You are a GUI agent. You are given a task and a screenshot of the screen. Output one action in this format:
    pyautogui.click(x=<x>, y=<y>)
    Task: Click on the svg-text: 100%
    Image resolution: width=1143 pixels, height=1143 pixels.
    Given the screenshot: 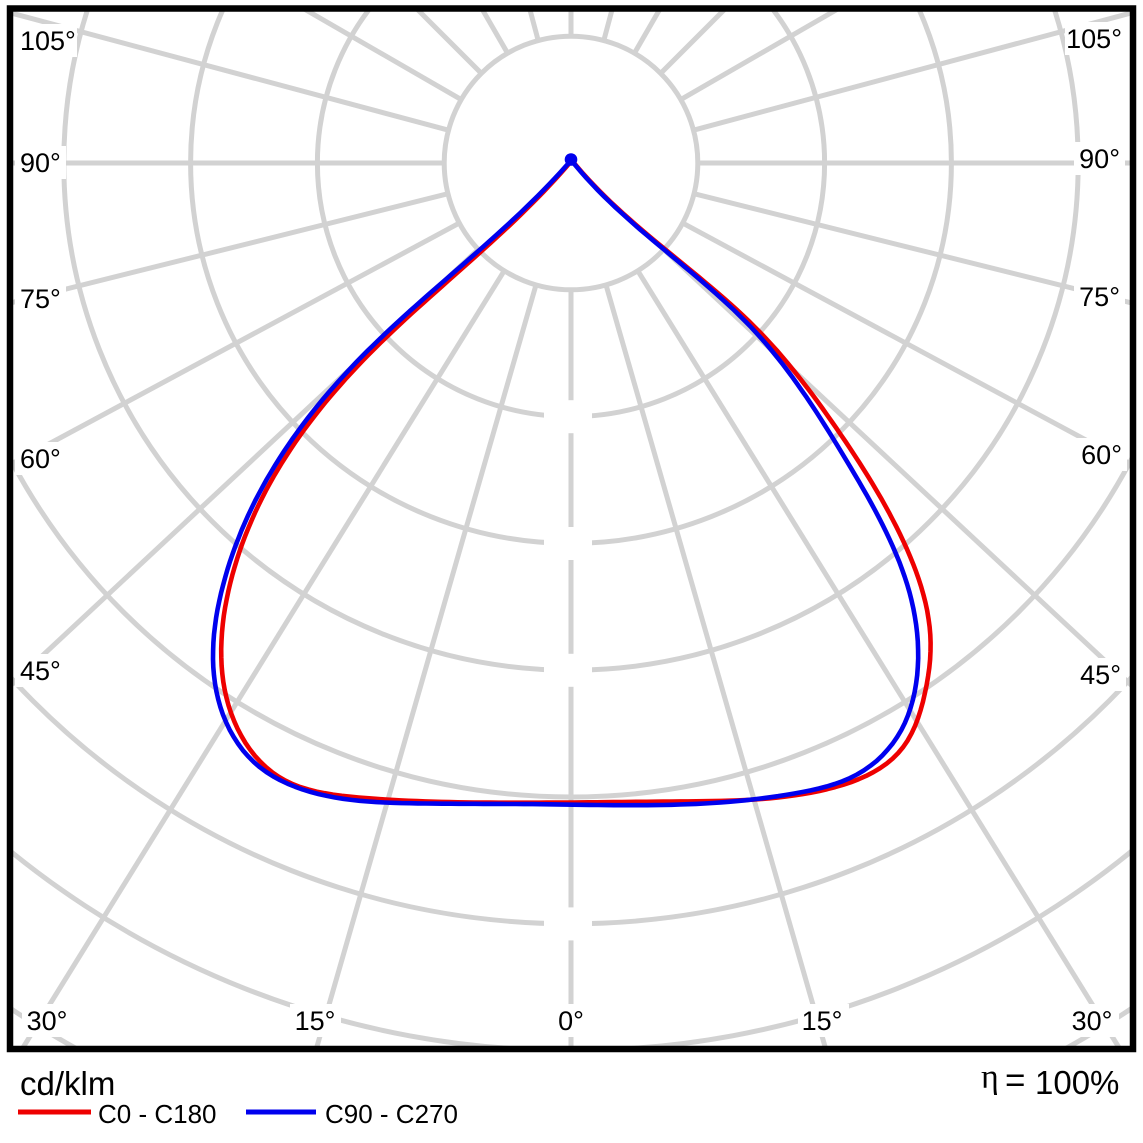 What is the action you would take?
    pyautogui.click(x=1077, y=1082)
    